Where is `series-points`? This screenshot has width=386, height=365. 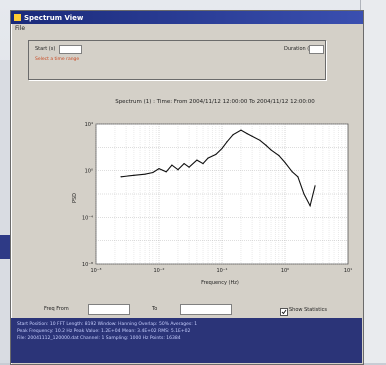
series-points is located at coordinates (218, 168).